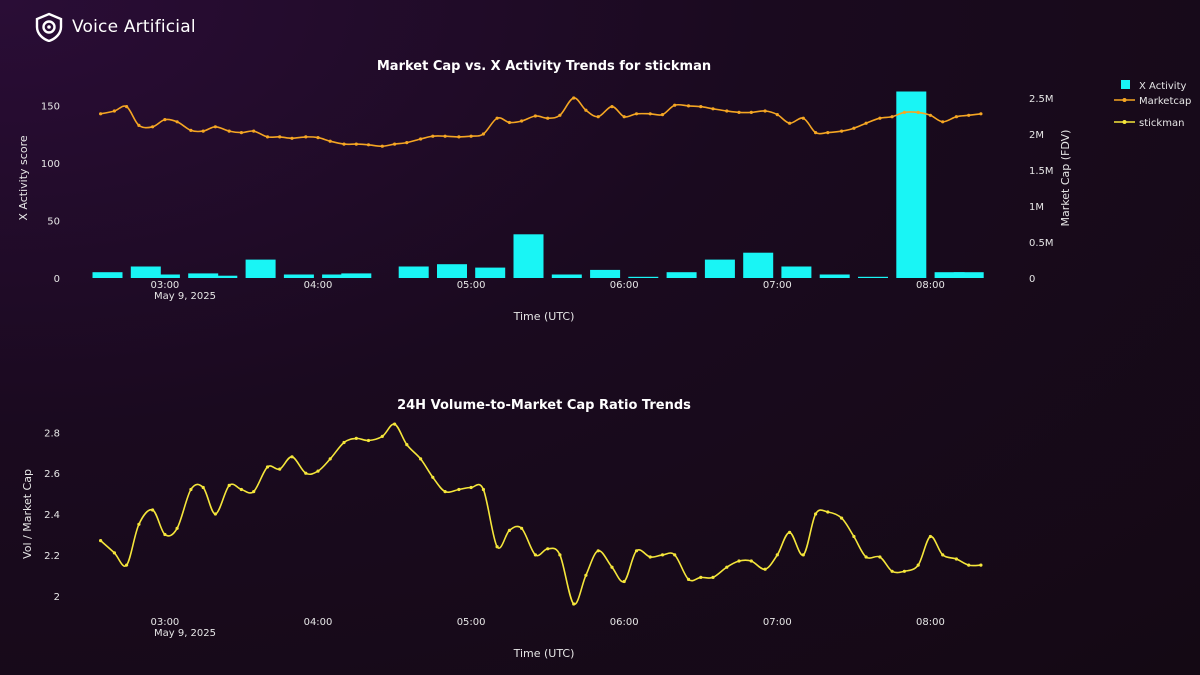  What do you see at coordinates (1124, 122) in the screenshot?
I see `legend-marker-stickman` at bounding box center [1124, 122].